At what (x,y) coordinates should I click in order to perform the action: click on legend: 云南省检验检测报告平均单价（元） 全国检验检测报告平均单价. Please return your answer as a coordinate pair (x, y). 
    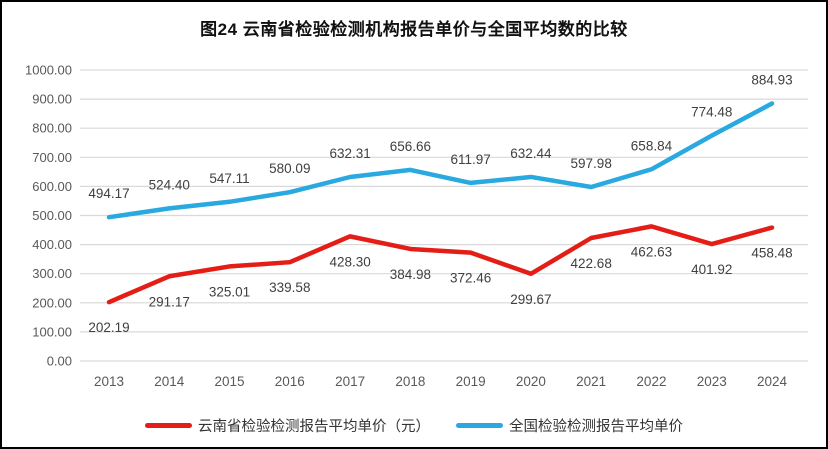
    Looking at the image, I should click on (414, 425).